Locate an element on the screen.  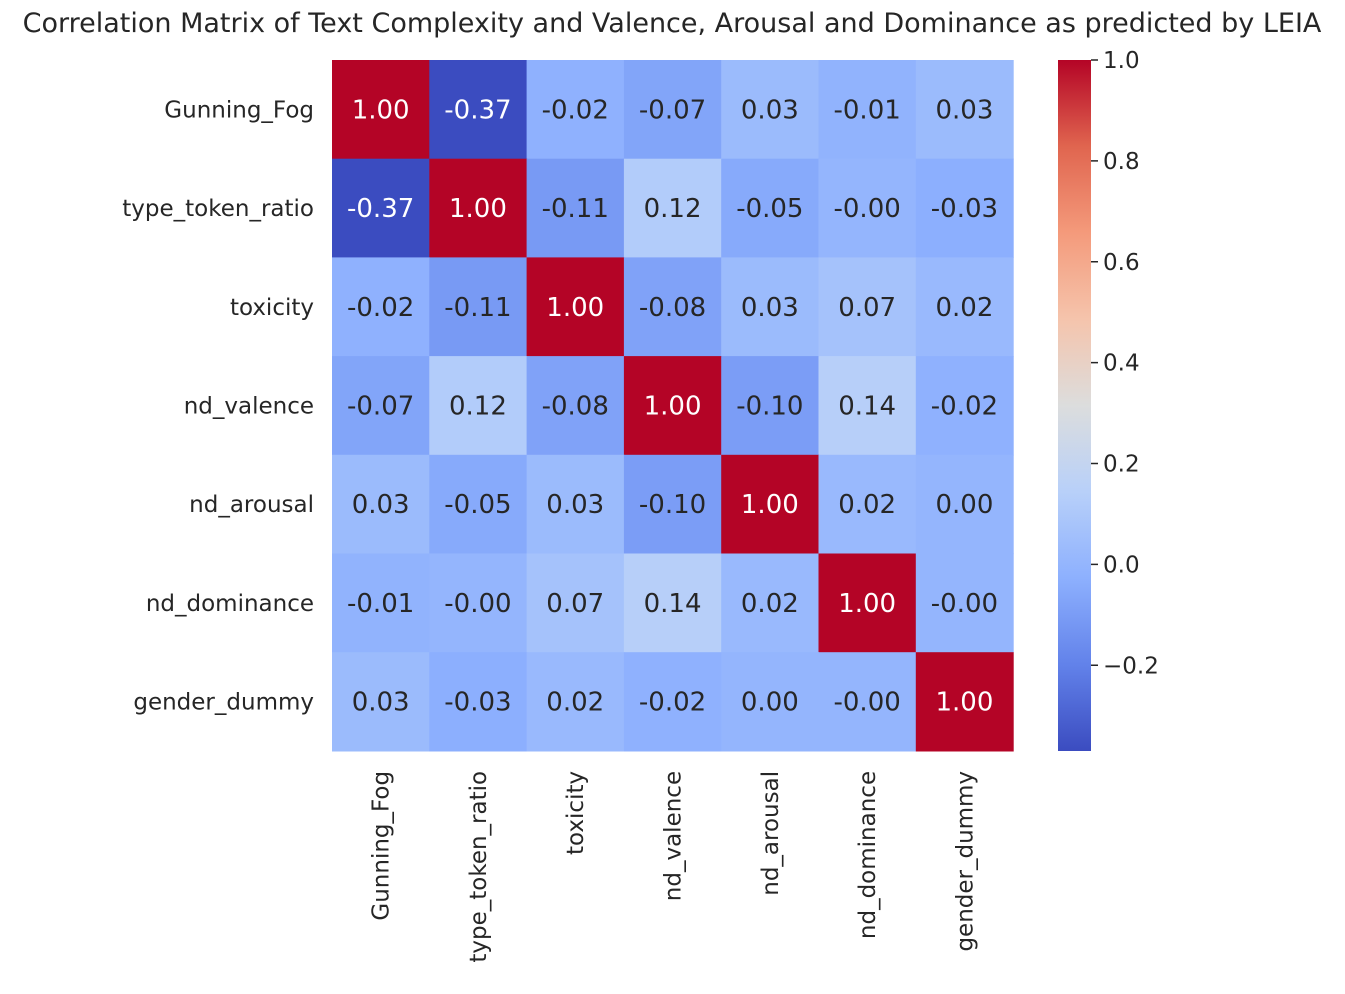
cell-annotation: 0.07 is located at coordinates (575, 604).